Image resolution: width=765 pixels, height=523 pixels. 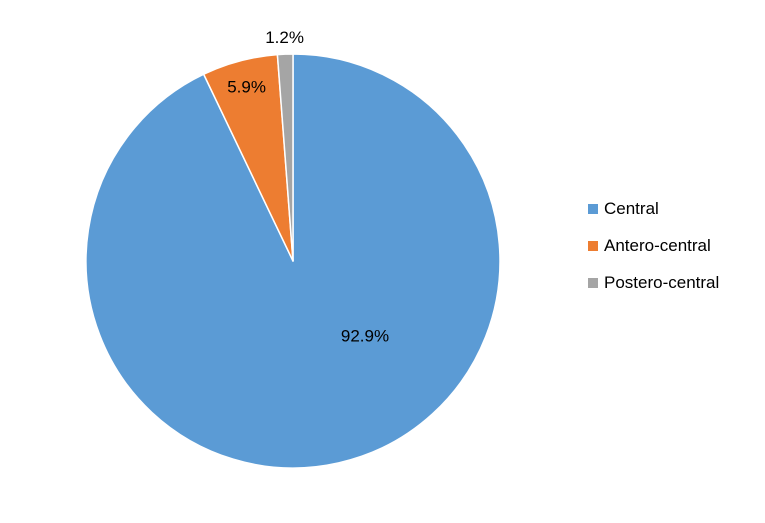 I want to click on data-label-central: 92.9%, so click(x=365, y=336).